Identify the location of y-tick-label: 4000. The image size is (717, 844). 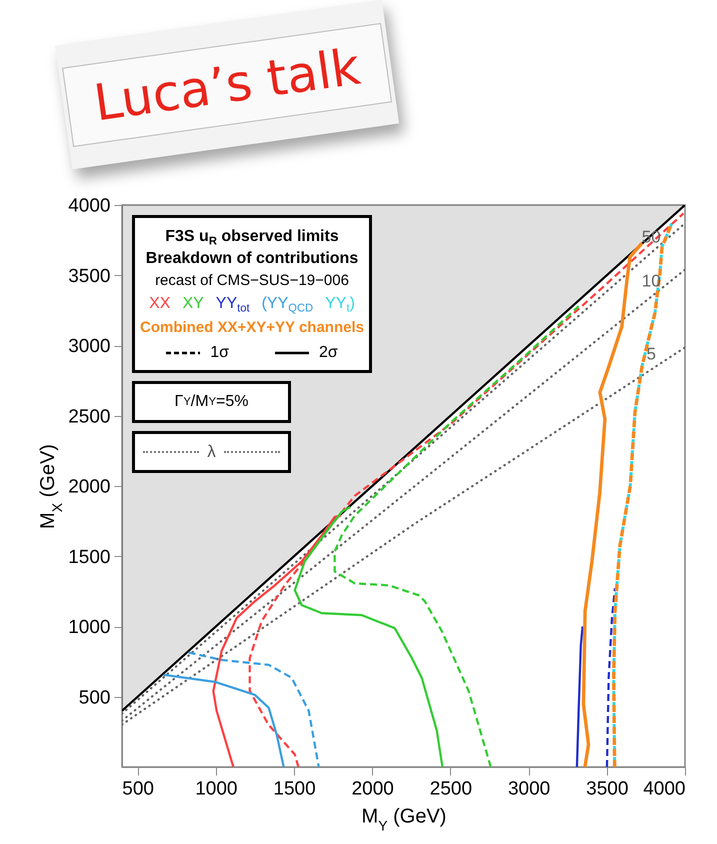
(89, 206).